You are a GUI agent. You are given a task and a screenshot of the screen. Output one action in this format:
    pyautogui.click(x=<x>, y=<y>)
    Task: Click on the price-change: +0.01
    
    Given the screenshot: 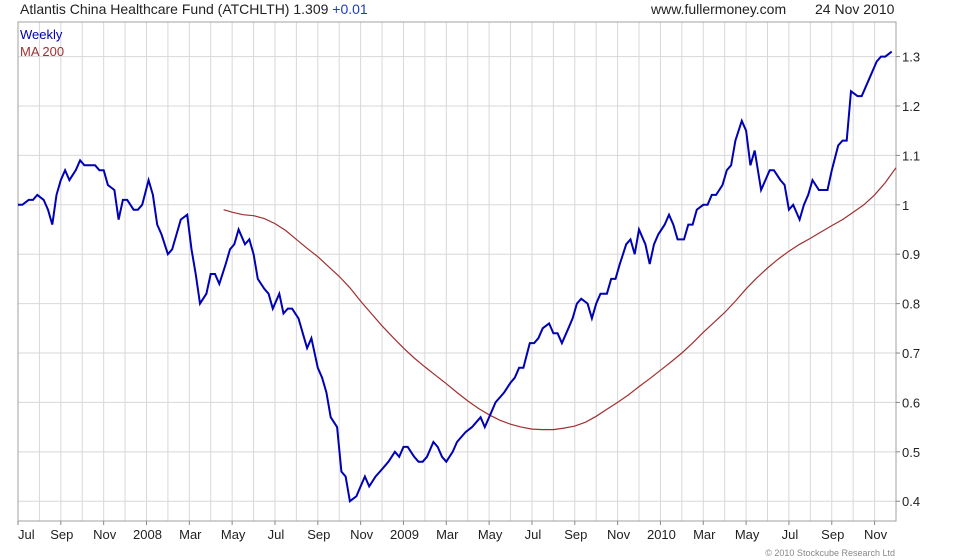 What is the action you would take?
    pyautogui.click(x=350, y=9)
    